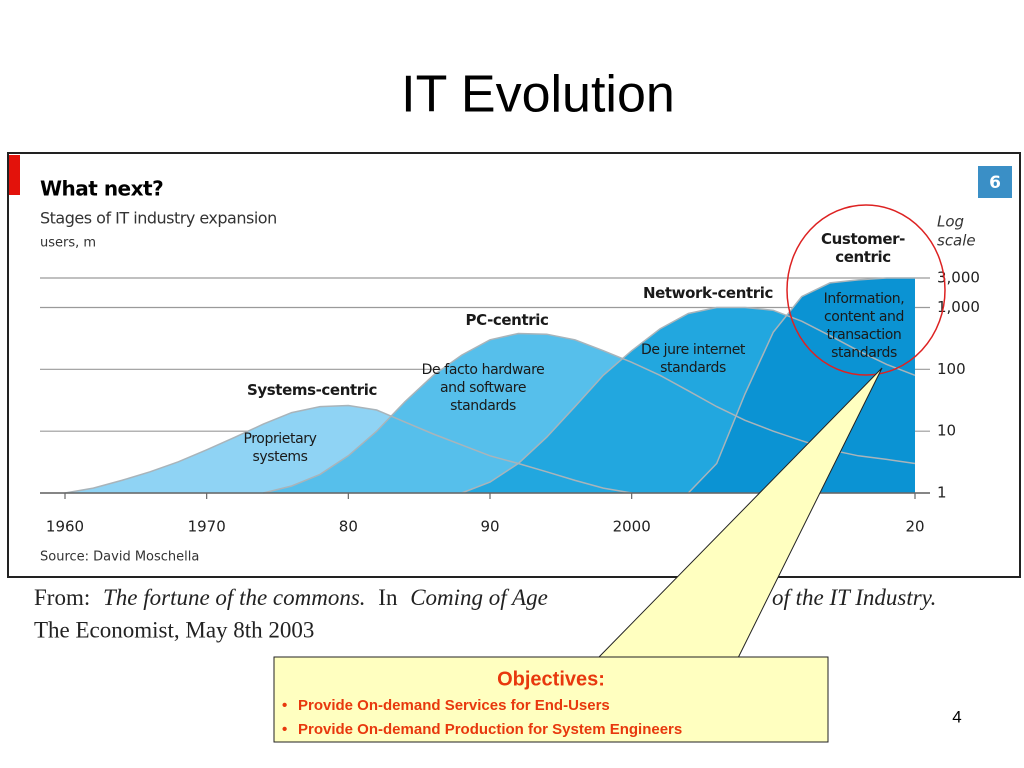 This screenshot has width=1024, height=768. I want to click on series-name: Systems-centric, so click(312, 390).